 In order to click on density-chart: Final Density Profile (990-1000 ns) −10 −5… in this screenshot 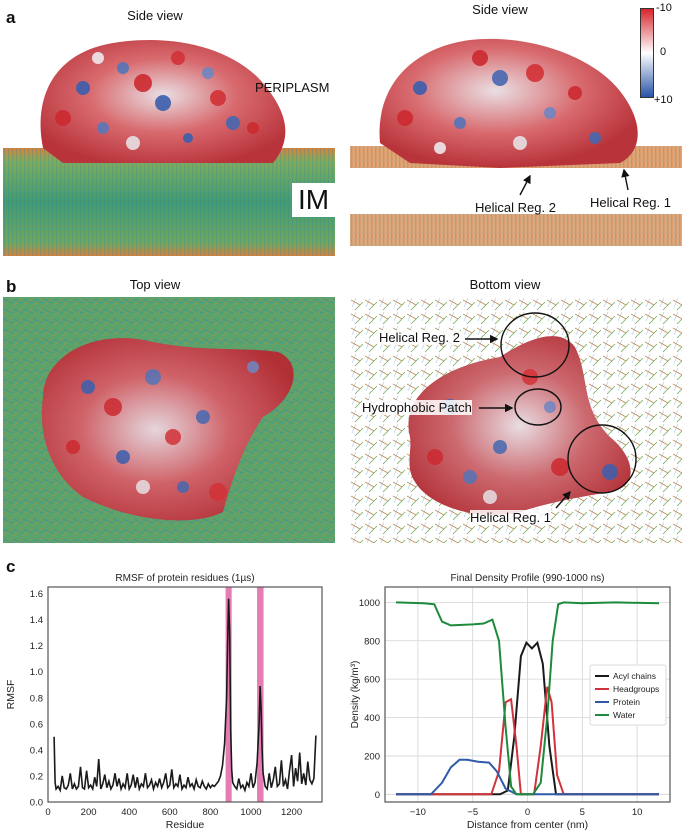, I will do `click(510, 702)`.